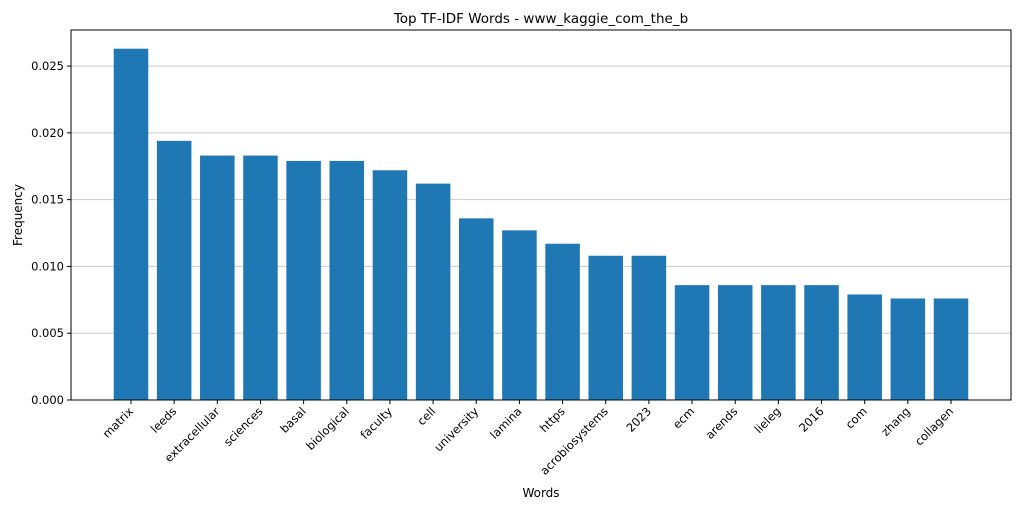 The height and width of the screenshot is (512, 1024). Describe the element at coordinates (47, 266) in the screenshot. I see `y-tick-label: 0.010` at that location.